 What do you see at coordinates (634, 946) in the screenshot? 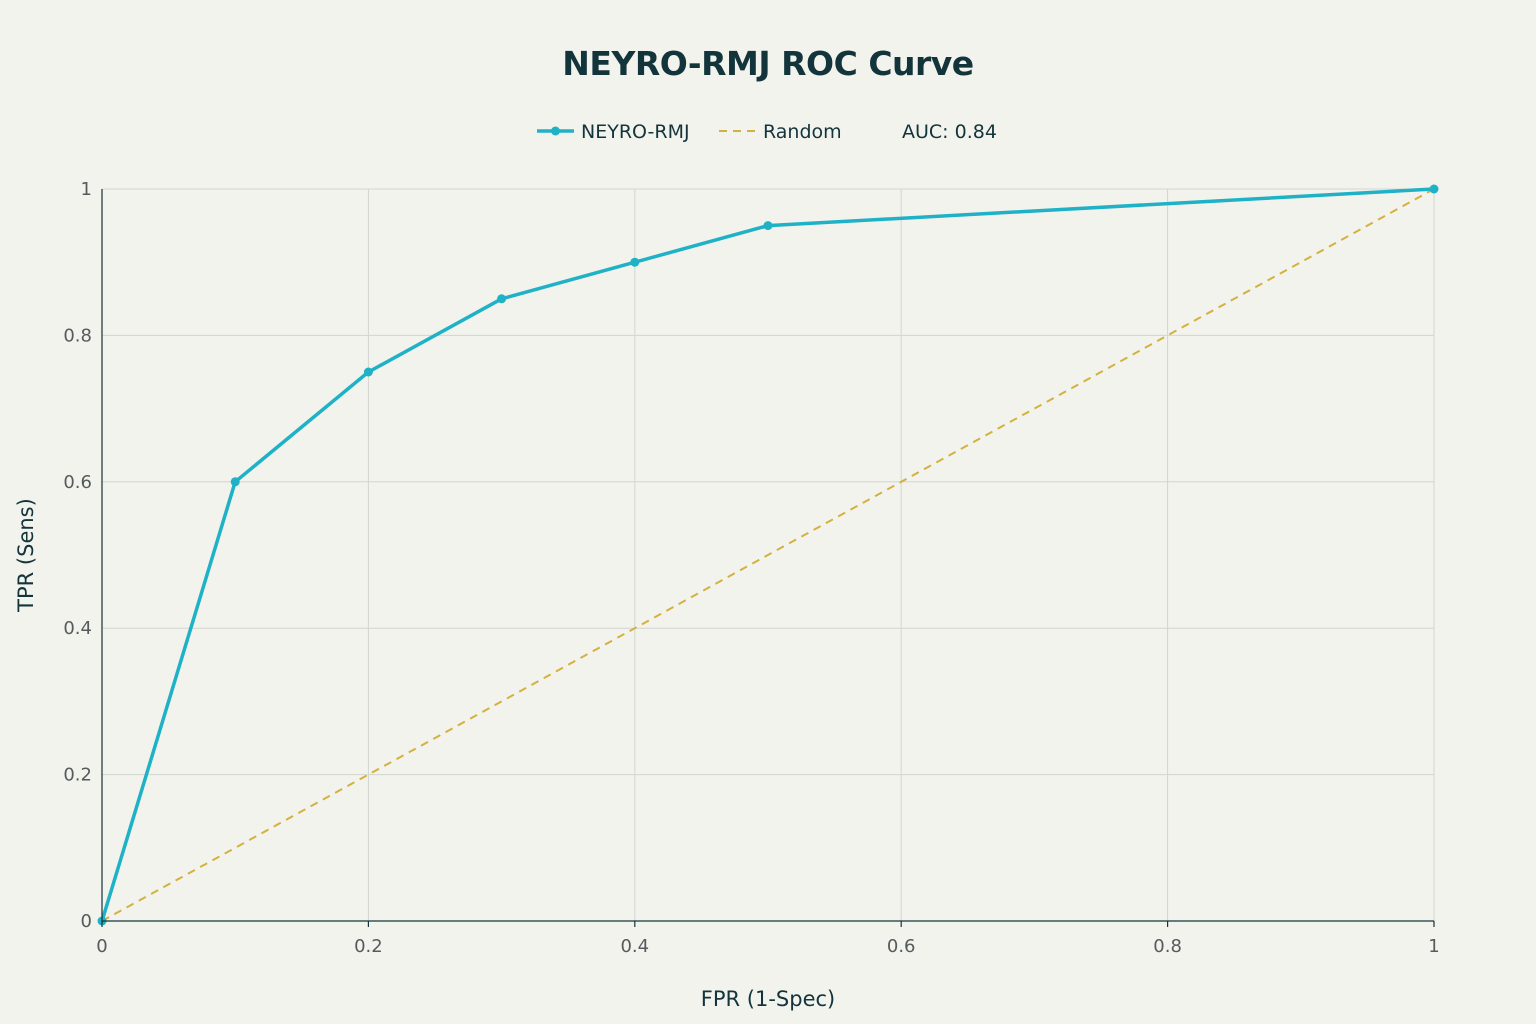
I see `x-tick-label: 0.4` at bounding box center [634, 946].